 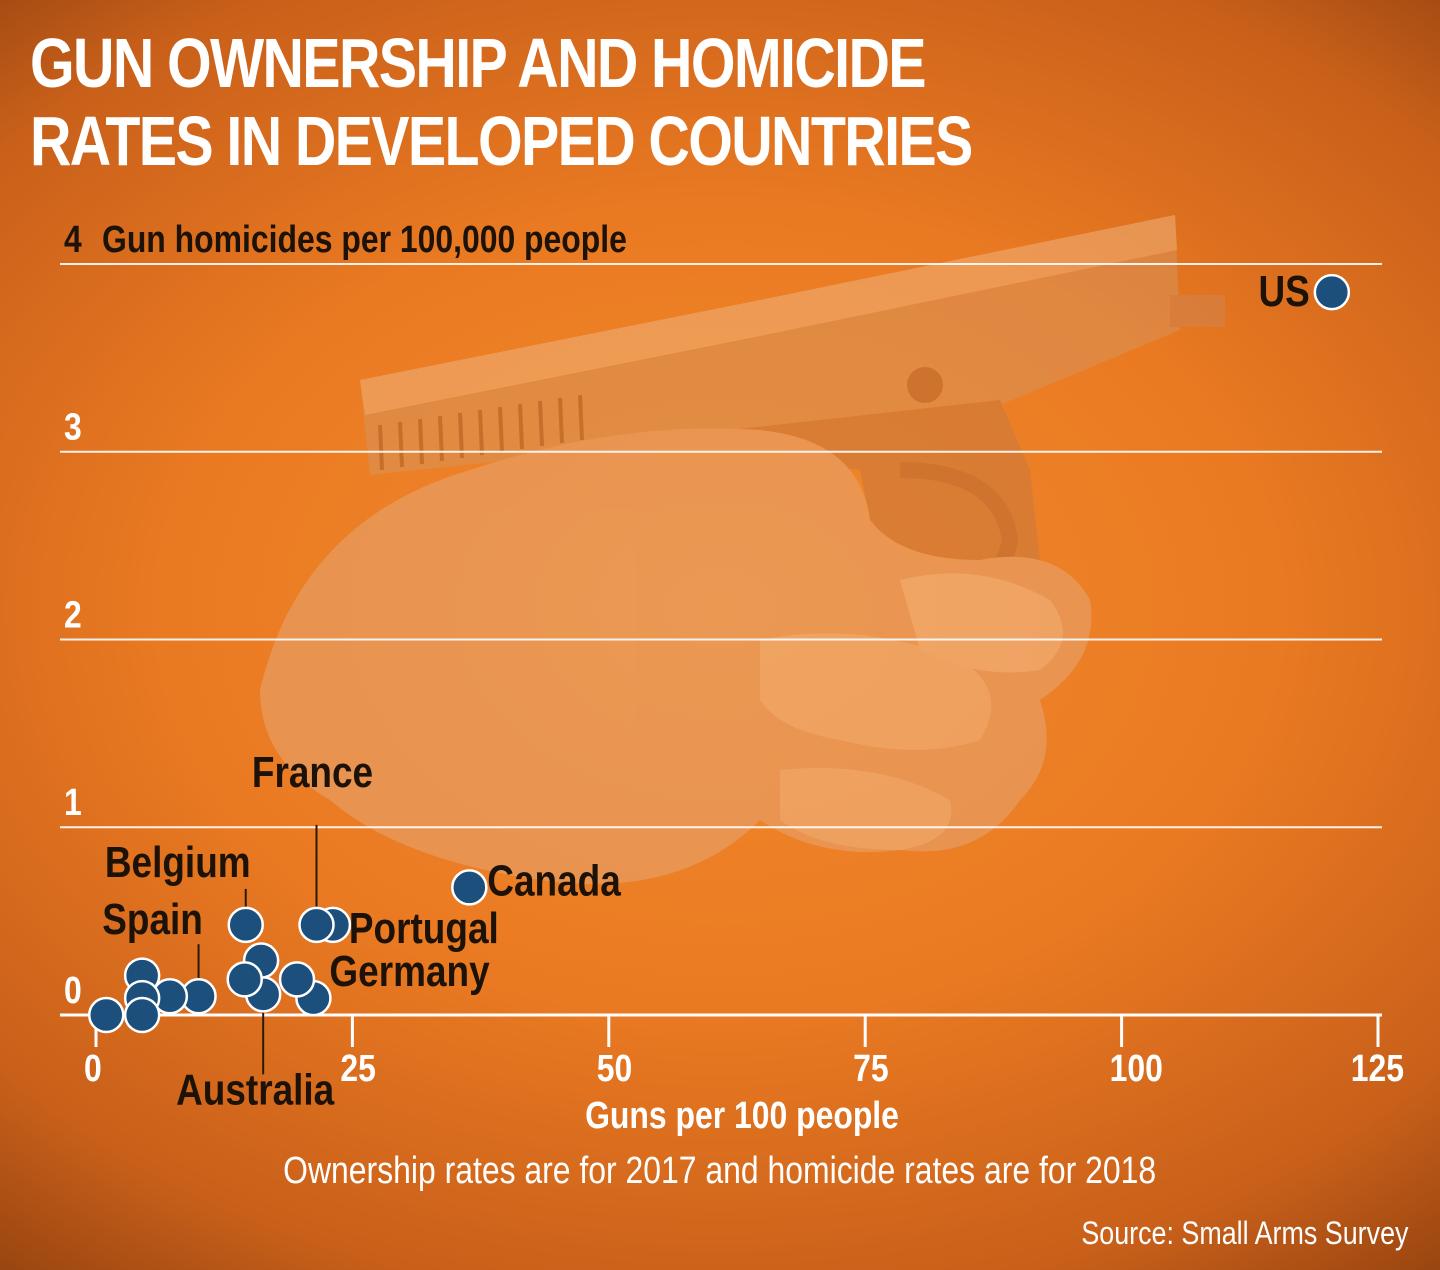 I want to click on y-axis-label: Gun homicides per 100,000 people, so click(x=364, y=239).